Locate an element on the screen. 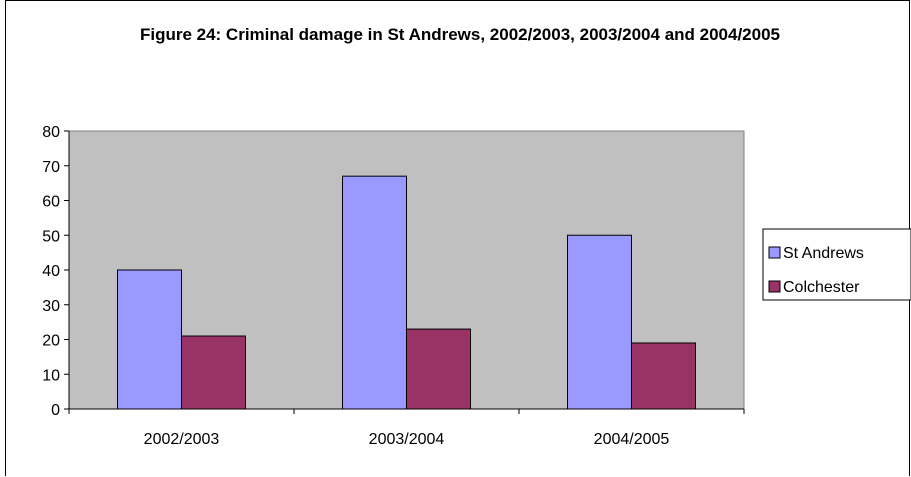  y-tick-label: 10 is located at coordinates (51, 375).